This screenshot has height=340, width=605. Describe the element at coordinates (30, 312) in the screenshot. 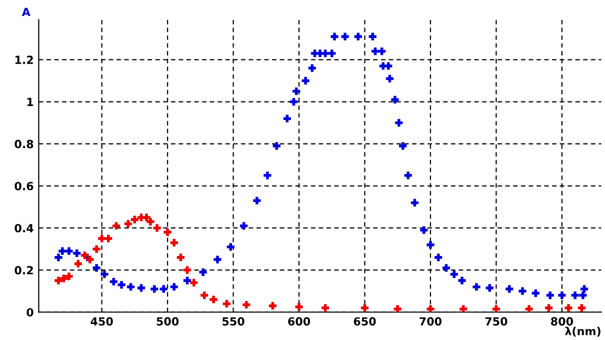

I see `y-tick-label: 0` at that location.